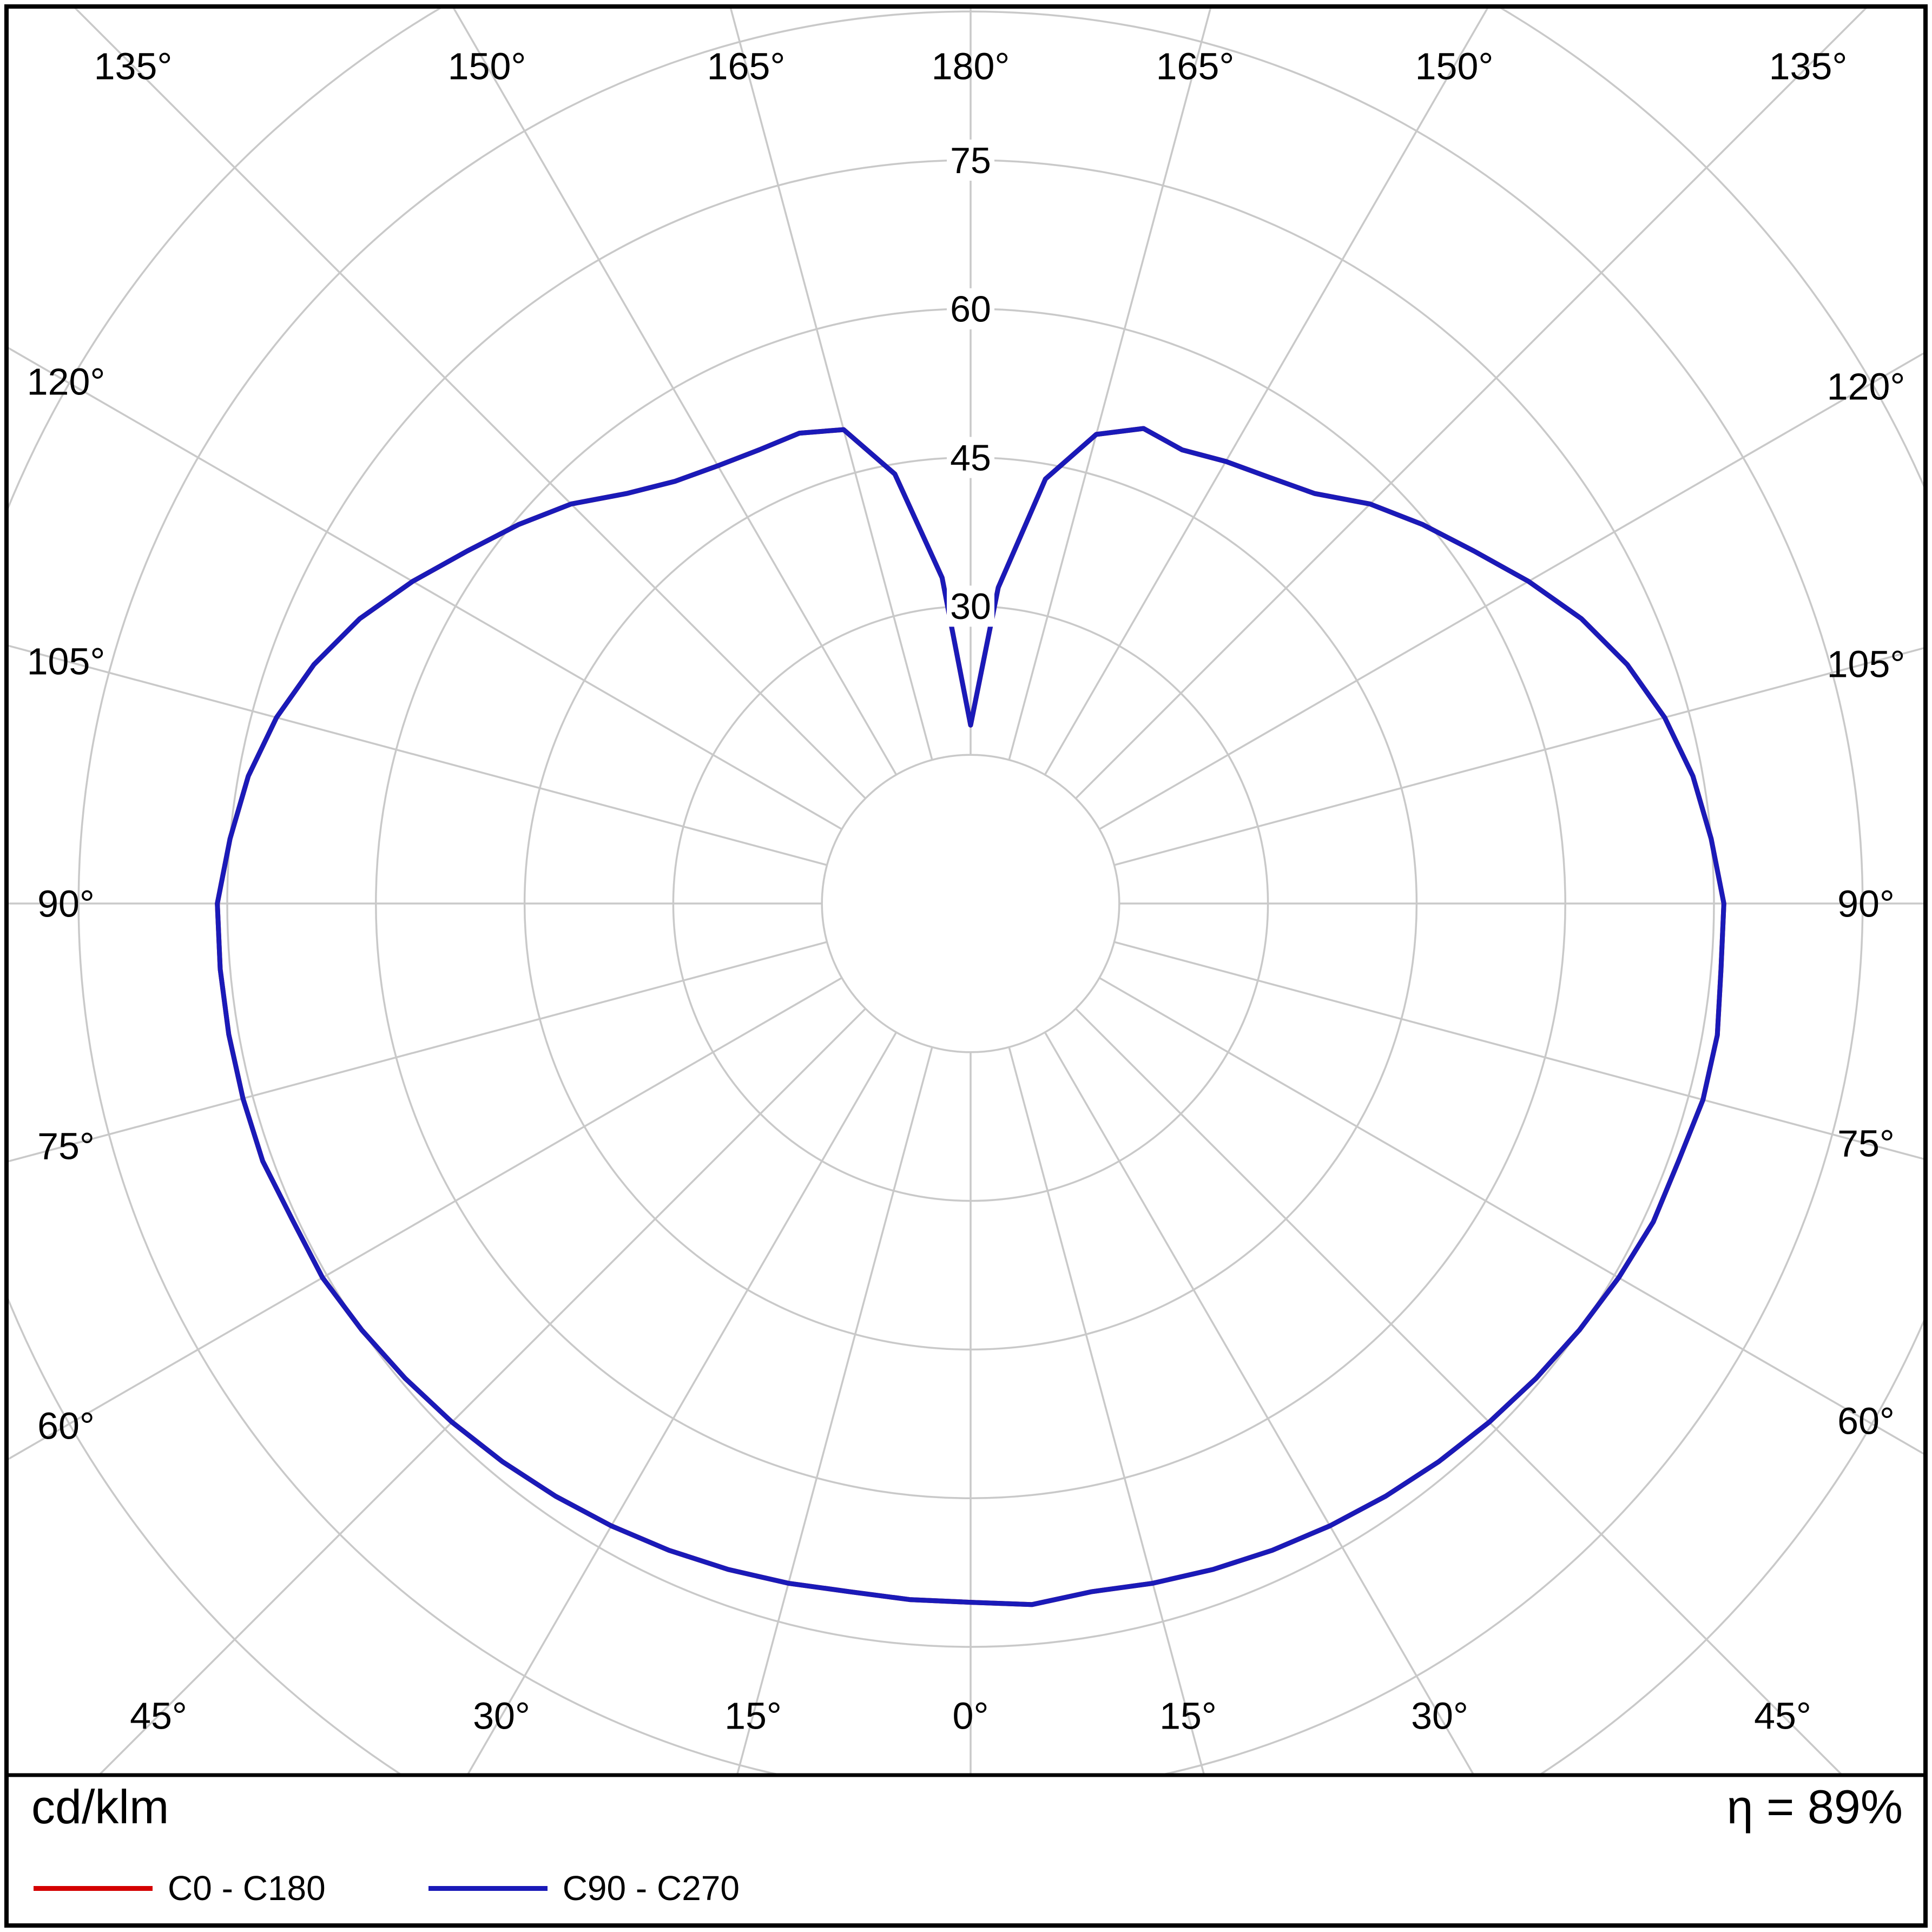 Image resolution: width=1932 pixels, height=1932 pixels. I want to click on legend-item-c90-c270: C90 - C270, so click(584, 1888).